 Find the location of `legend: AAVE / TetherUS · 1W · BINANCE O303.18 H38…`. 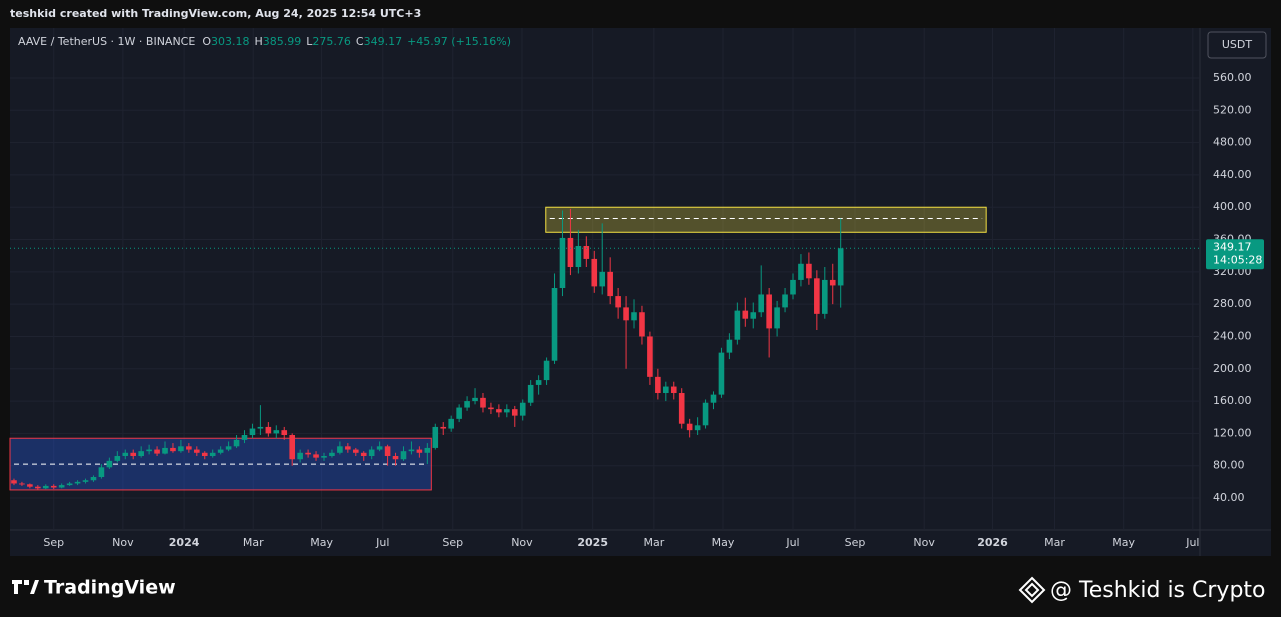

legend: AAVE / TetherUS · 1W · BINANCE O303.18 H38… is located at coordinates (264, 41).